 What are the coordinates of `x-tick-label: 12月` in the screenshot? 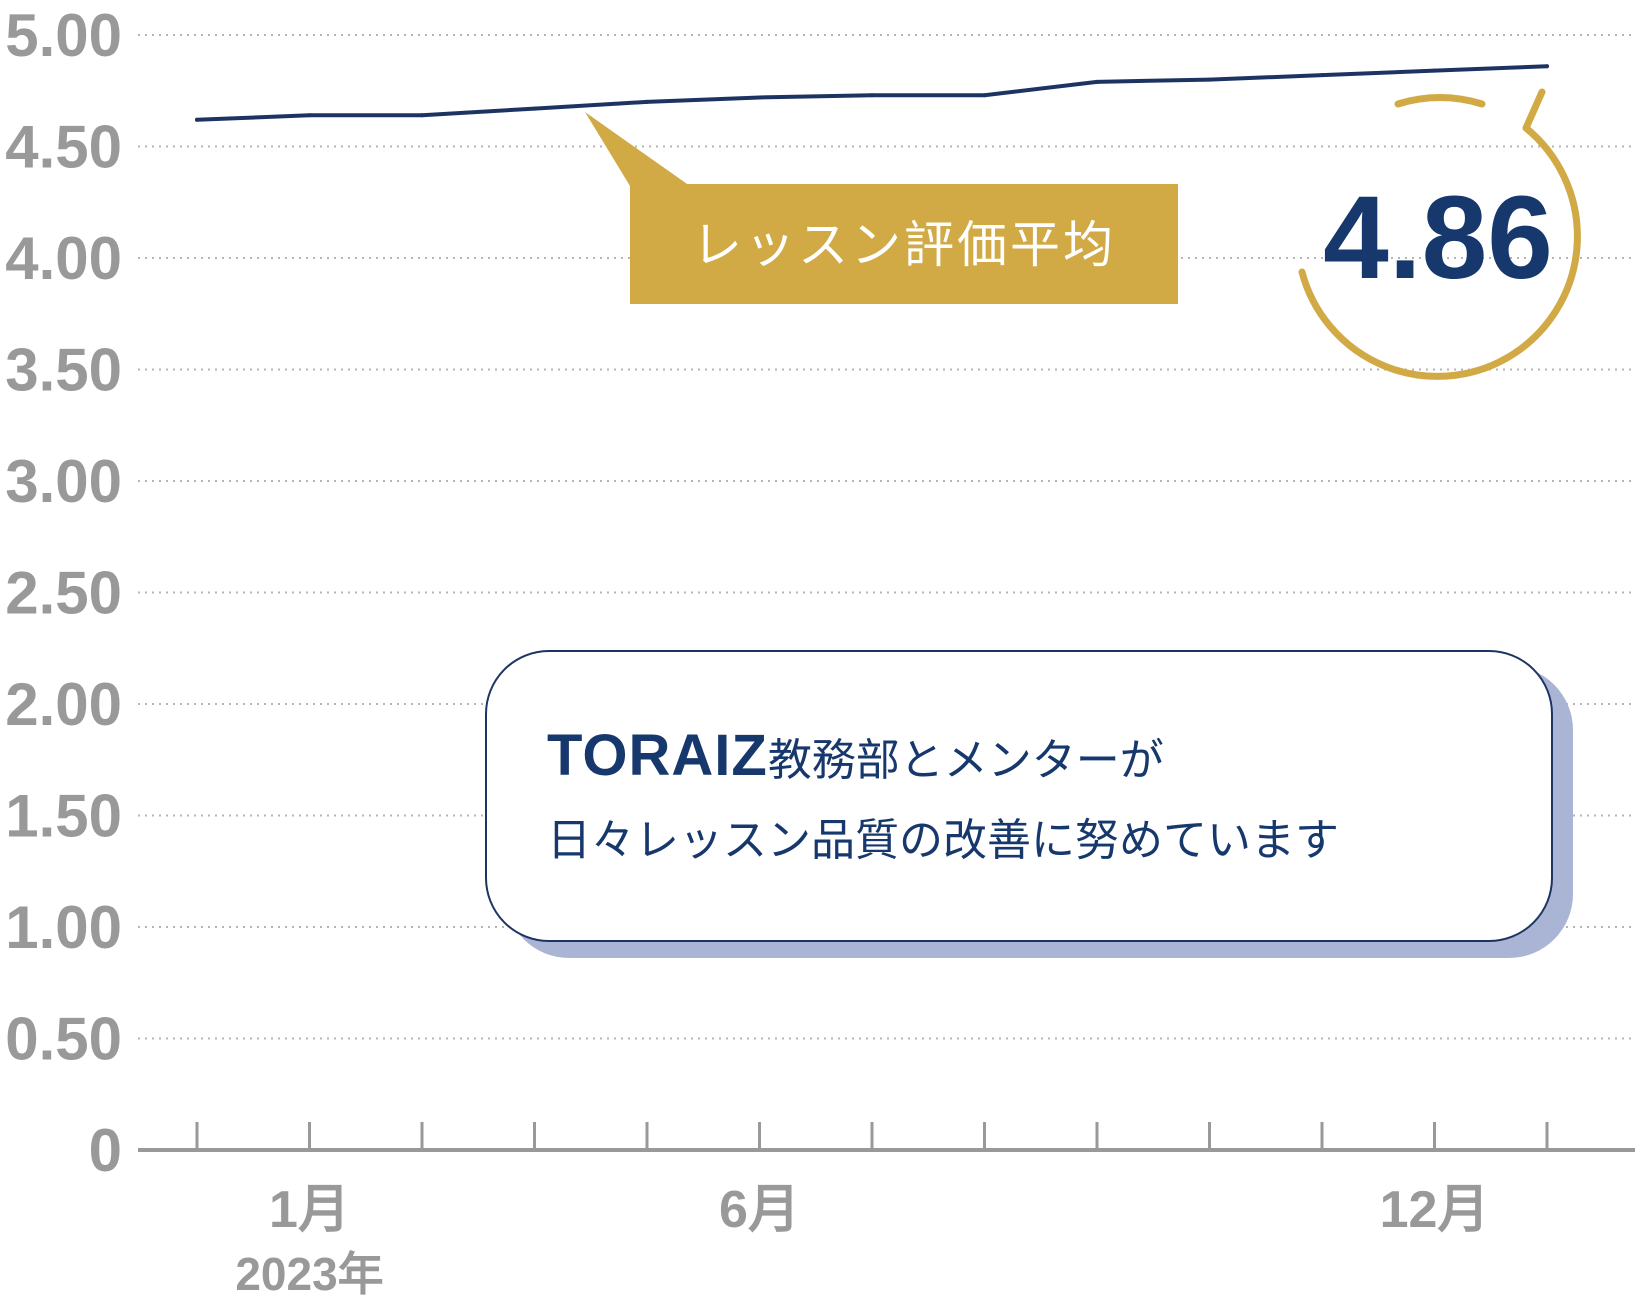 It's located at (1435, 1210).